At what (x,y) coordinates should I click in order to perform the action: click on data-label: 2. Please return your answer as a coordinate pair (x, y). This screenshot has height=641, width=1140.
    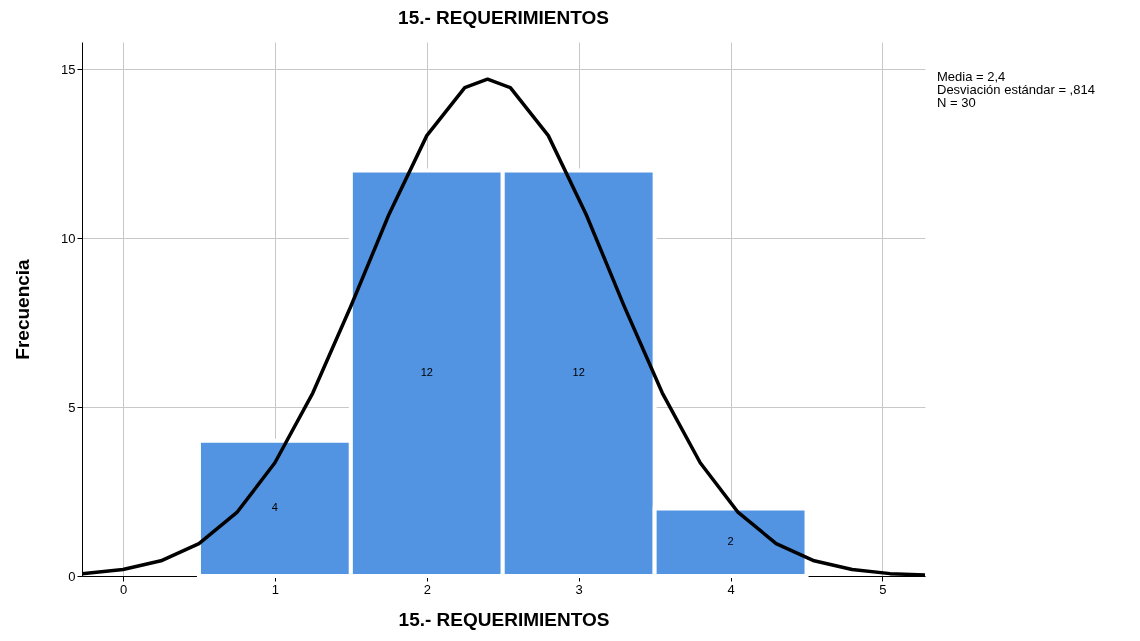
    Looking at the image, I should click on (730, 541).